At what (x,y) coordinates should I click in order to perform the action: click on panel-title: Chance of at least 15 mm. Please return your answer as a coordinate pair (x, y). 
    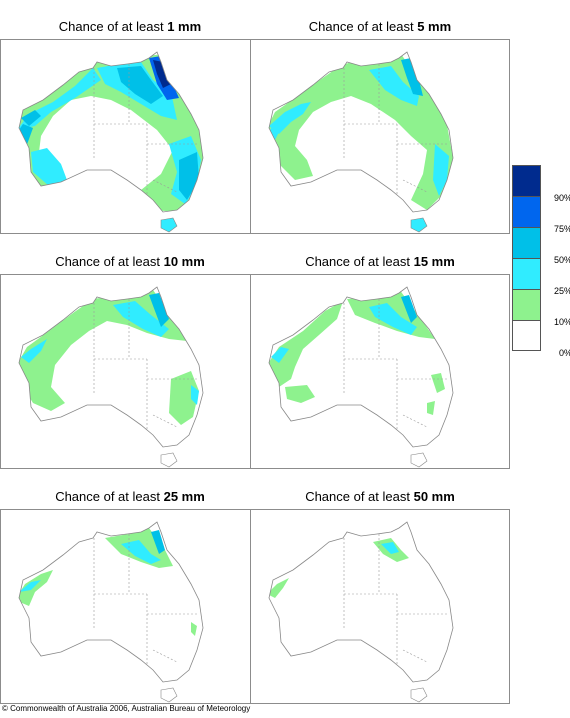
    Looking at the image, I should click on (380, 262).